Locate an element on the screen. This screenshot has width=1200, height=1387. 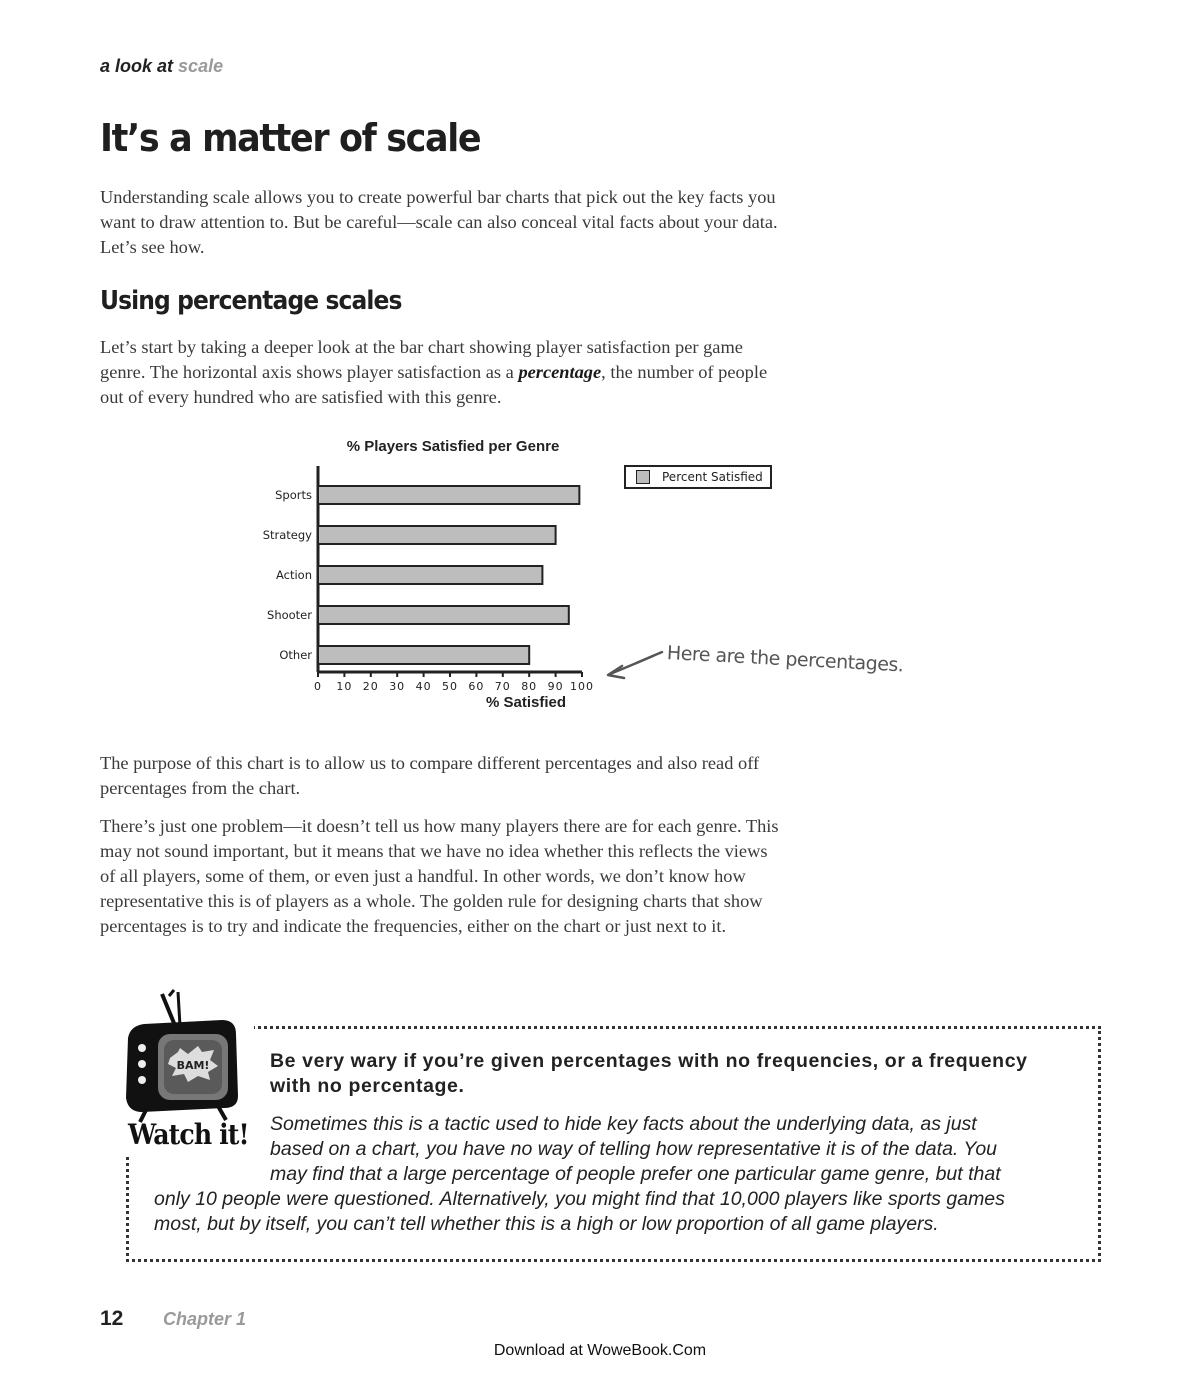
x-tick-label: 30 is located at coordinates (397, 686).